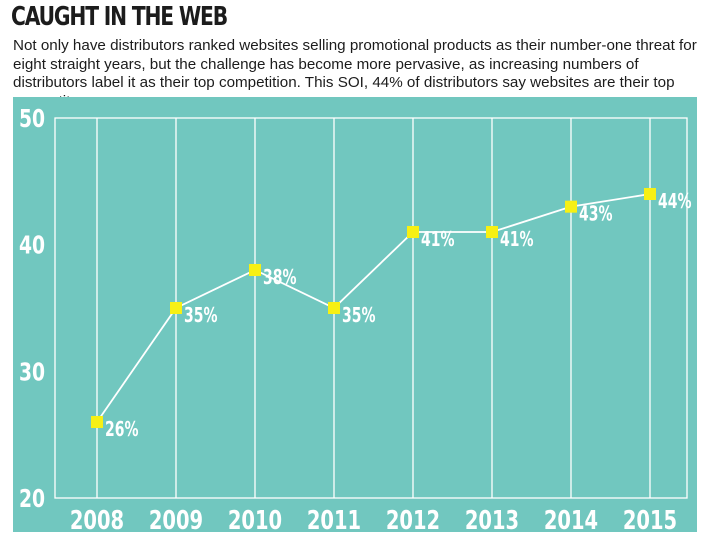  Describe the element at coordinates (358, 316) in the screenshot. I see `data-label-2011: 35%` at that location.